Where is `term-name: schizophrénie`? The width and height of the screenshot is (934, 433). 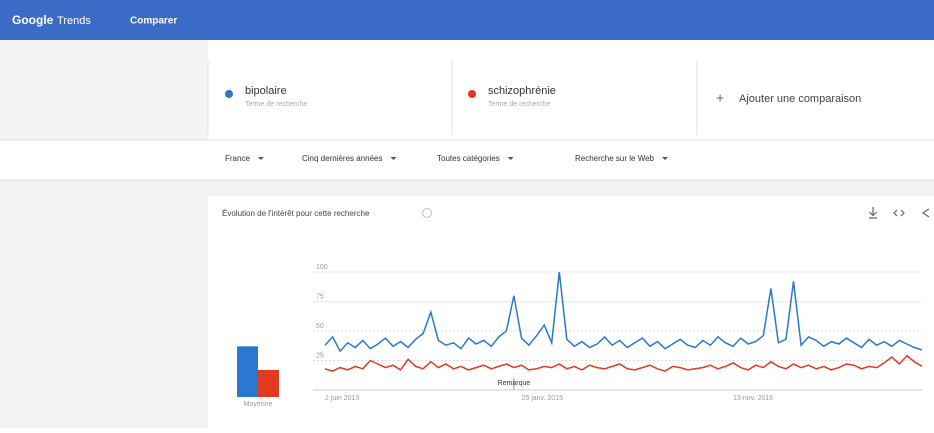
term-name: schizophrénie is located at coordinates (522, 91).